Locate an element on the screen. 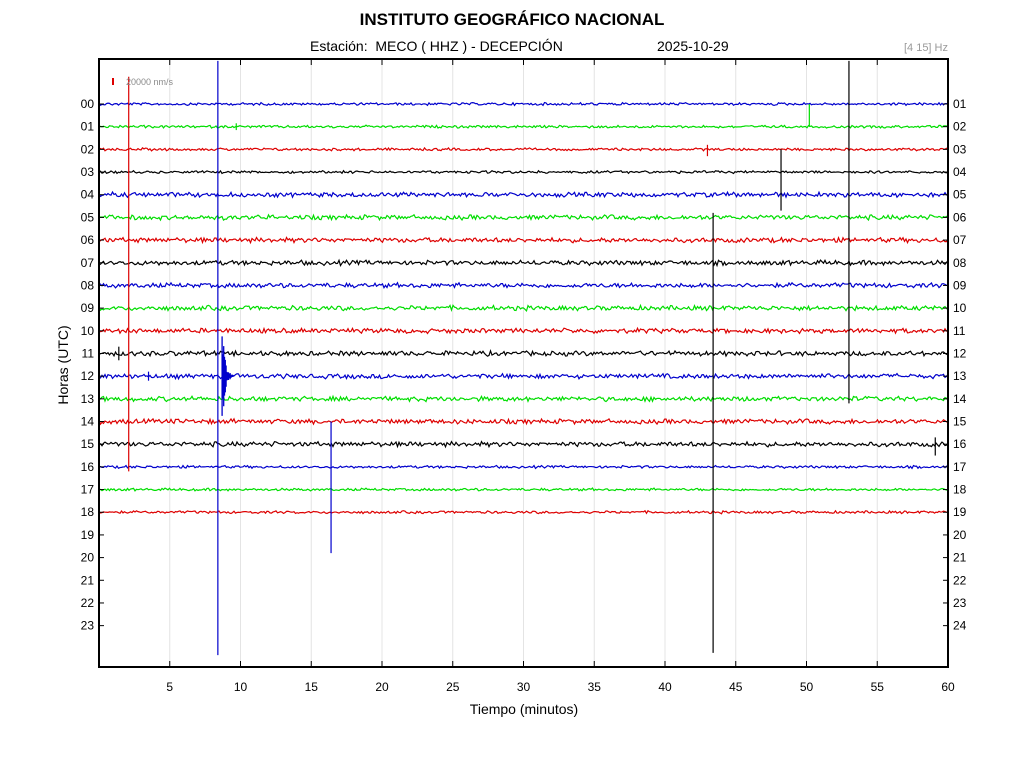 Image resolution: width=1024 pixels, height=768 pixels. x-tick-label-40: 40 is located at coordinates (665, 687).